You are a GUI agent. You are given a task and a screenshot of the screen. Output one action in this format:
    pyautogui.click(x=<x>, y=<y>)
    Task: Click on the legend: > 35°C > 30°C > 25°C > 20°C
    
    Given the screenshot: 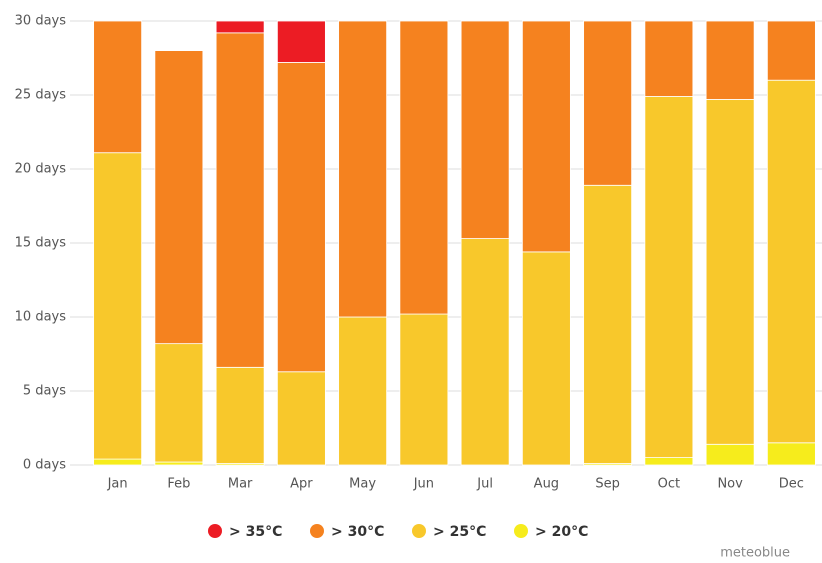 What is the action you would take?
    pyautogui.click(x=398, y=532)
    